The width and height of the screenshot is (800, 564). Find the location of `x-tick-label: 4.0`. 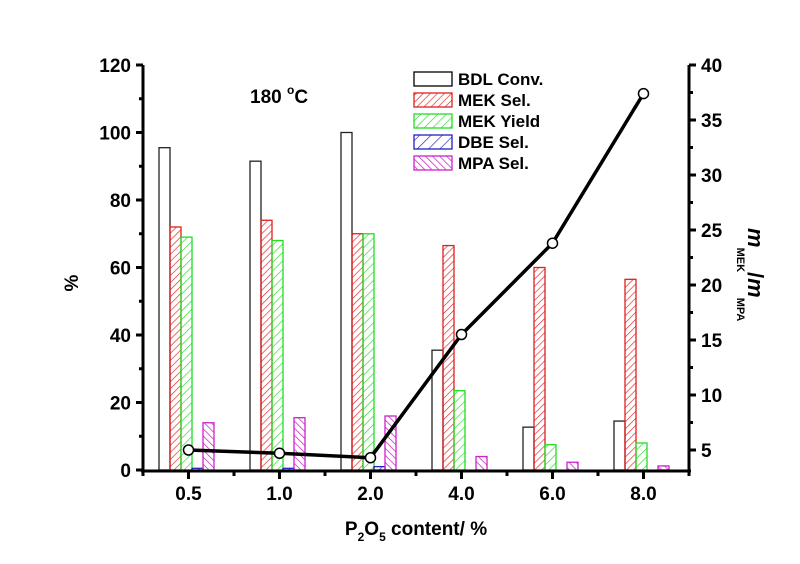

x-tick-label: 4.0 is located at coordinates (461, 494).